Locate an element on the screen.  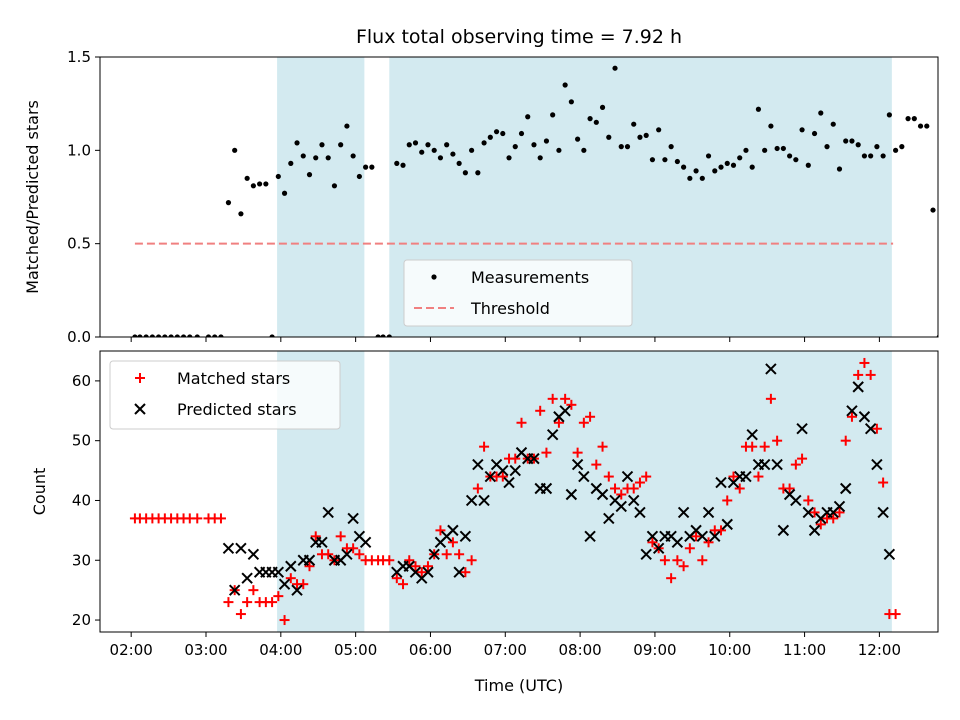
legend-swatch is located at coordinates (140, 409).